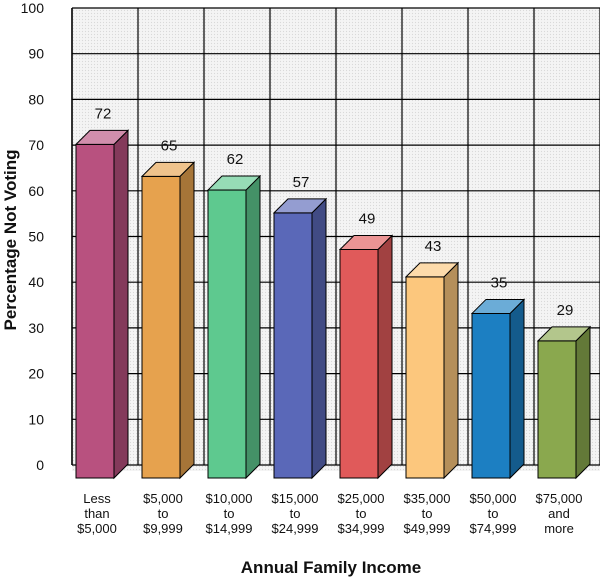 The image size is (600, 579). What do you see at coordinates (33, 8) in the screenshot?
I see `y-tick-label: 100` at bounding box center [33, 8].